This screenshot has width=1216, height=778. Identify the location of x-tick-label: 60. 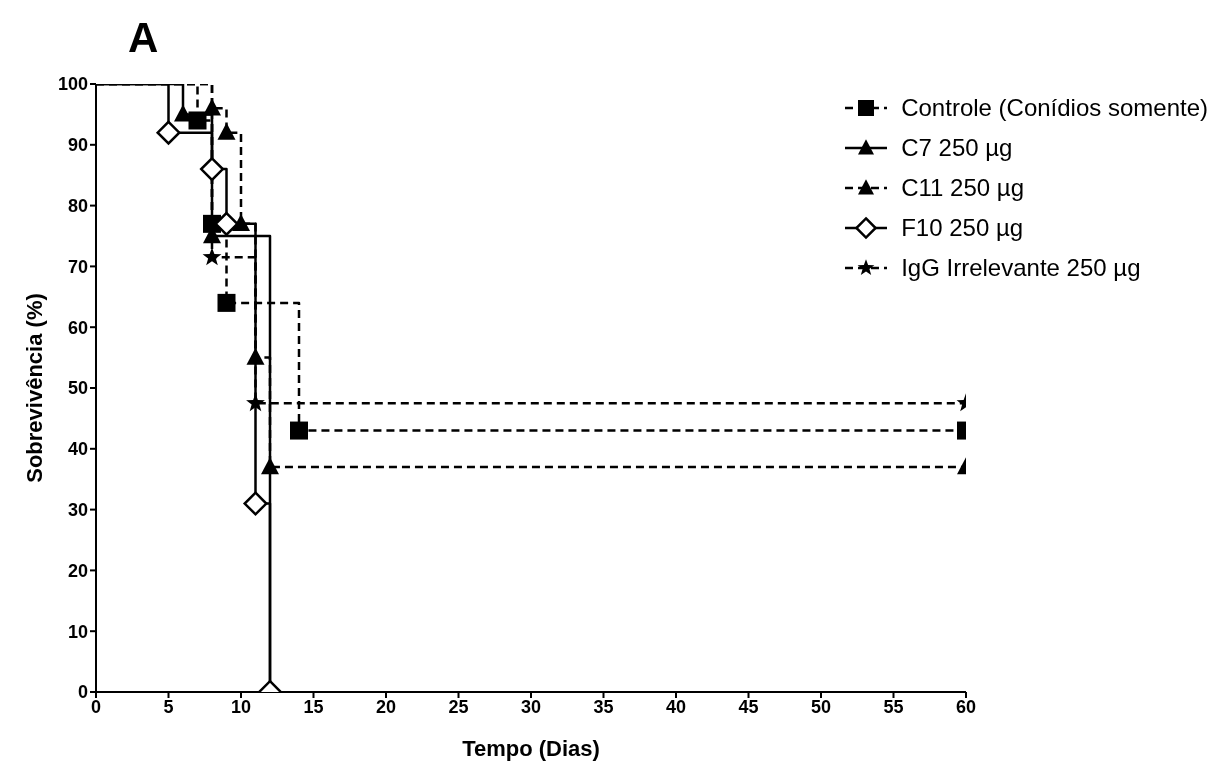
(966, 706).